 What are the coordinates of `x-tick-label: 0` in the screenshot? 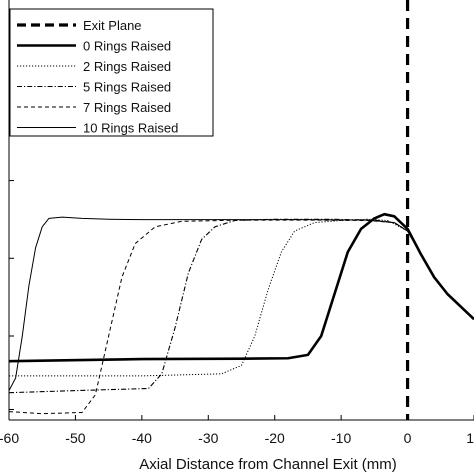 It's located at (408, 438).